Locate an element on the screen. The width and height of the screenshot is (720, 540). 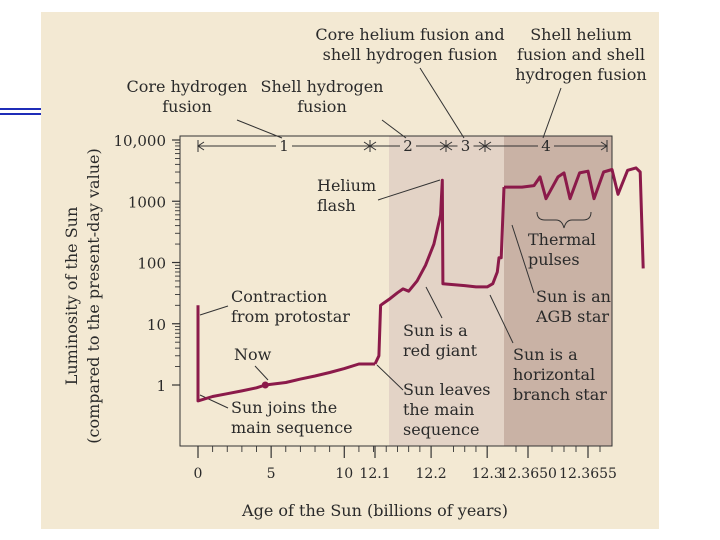
stage-number: 2 is located at coordinates (408, 146).